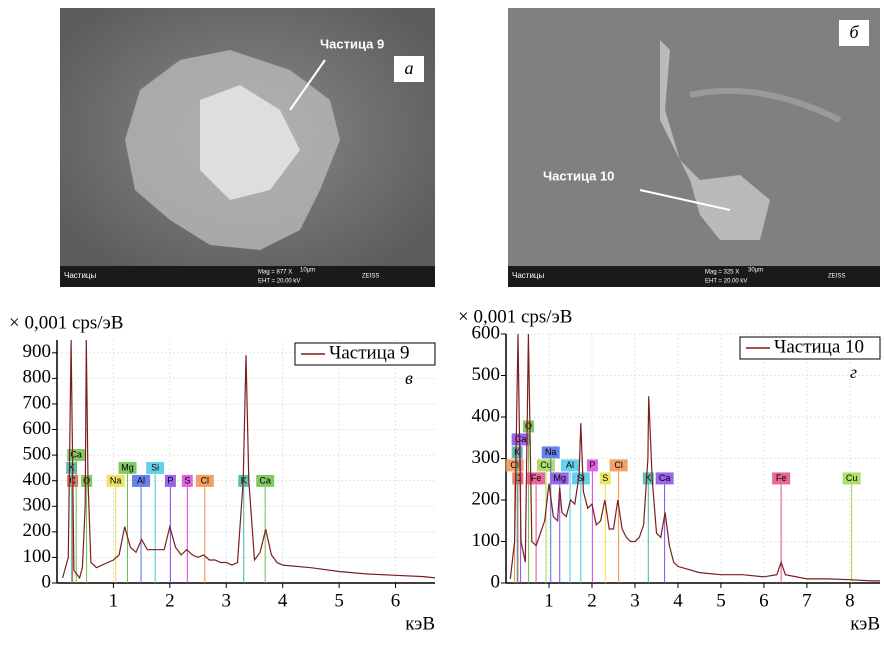 Image resolution: width=885 pixels, height=648 pixels. What do you see at coordinates (722, 273) in the screenshot?
I see `mag-text: Mag = 325 X` at bounding box center [722, 273].